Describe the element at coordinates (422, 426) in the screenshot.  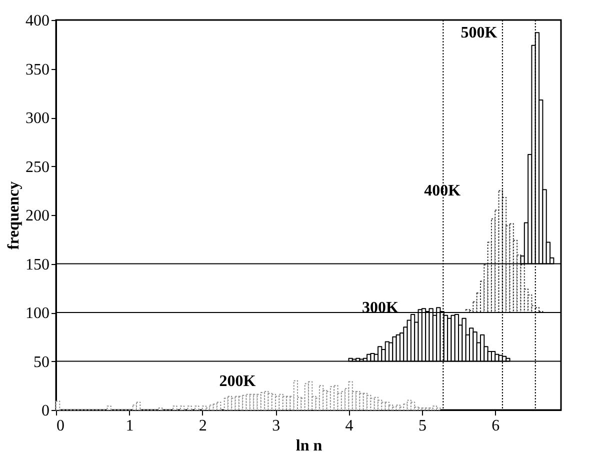
I see `x-tick-label: 5` at that location.